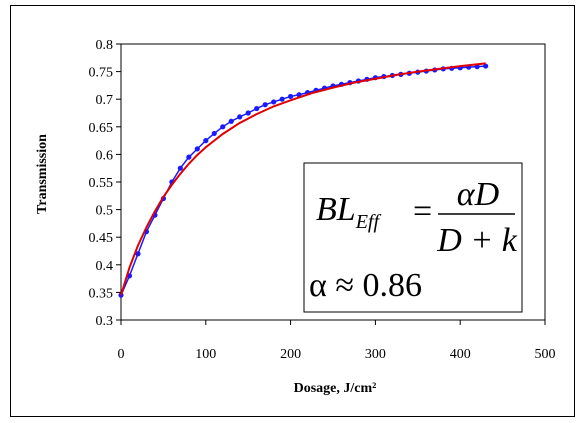 The image size is (587, 423). I want to click on y-tick-label: 0.4, so click(105, 266).